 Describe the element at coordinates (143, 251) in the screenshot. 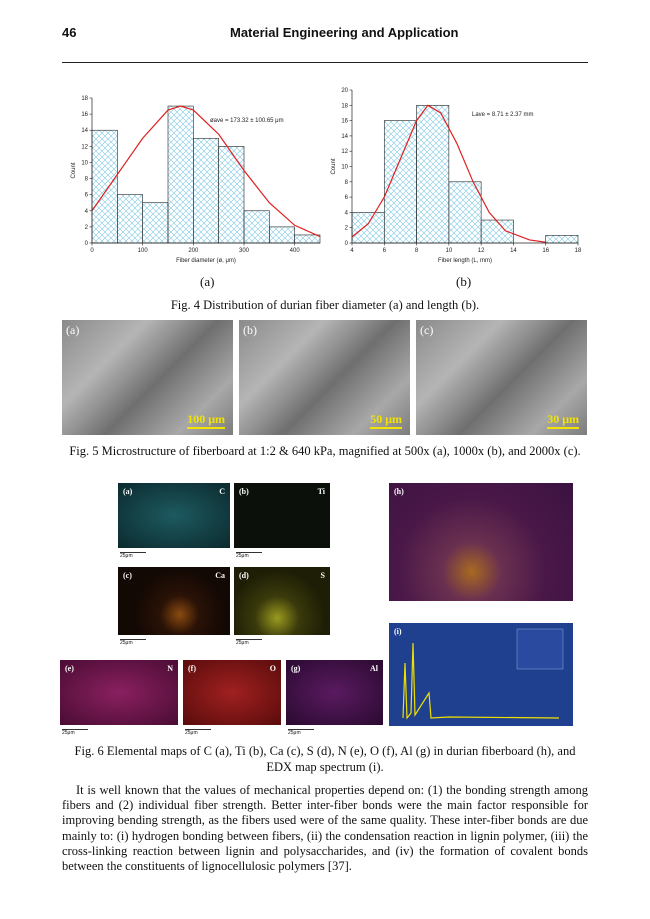

I see `x-tick-label: 100` at that location.